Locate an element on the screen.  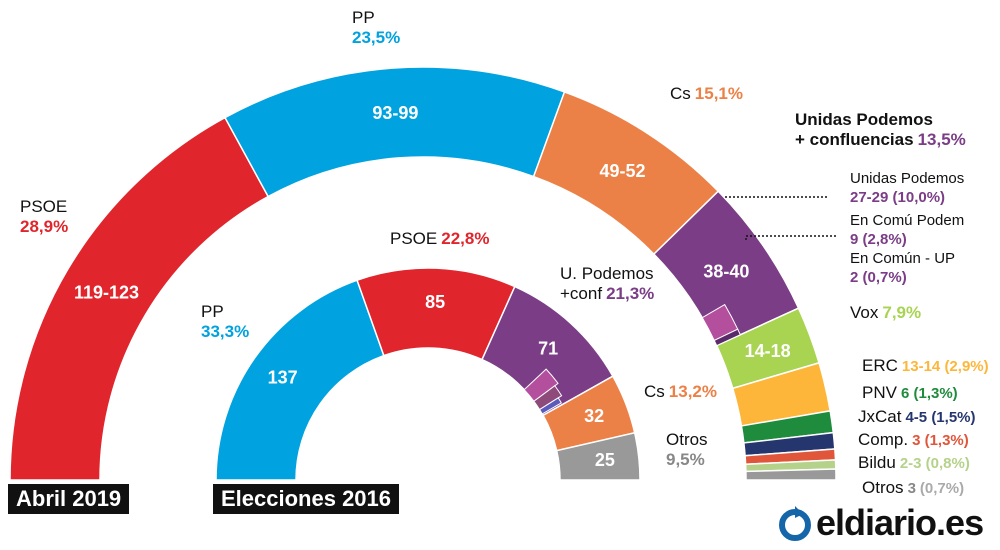
label-cs-2019-pct: 15,1% is located at coordinates (718, 93).